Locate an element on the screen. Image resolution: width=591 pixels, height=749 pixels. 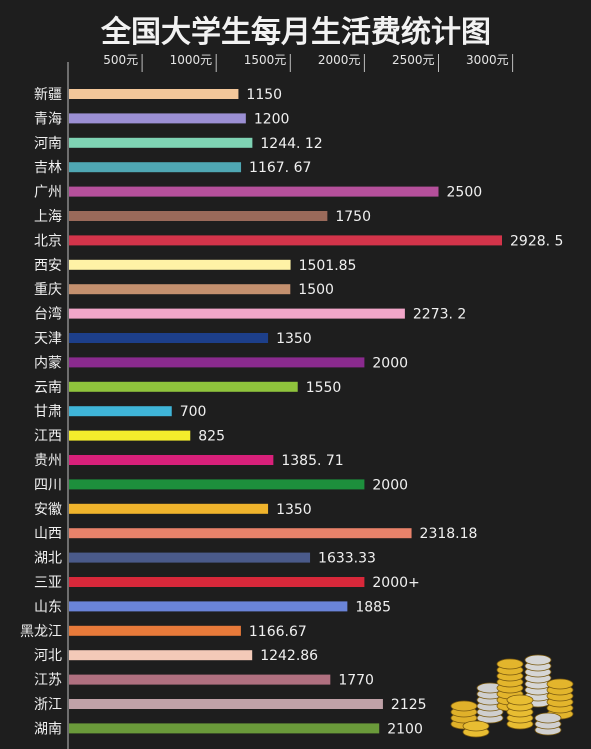
value-label: 1200 is located at coordinates (272, 119).